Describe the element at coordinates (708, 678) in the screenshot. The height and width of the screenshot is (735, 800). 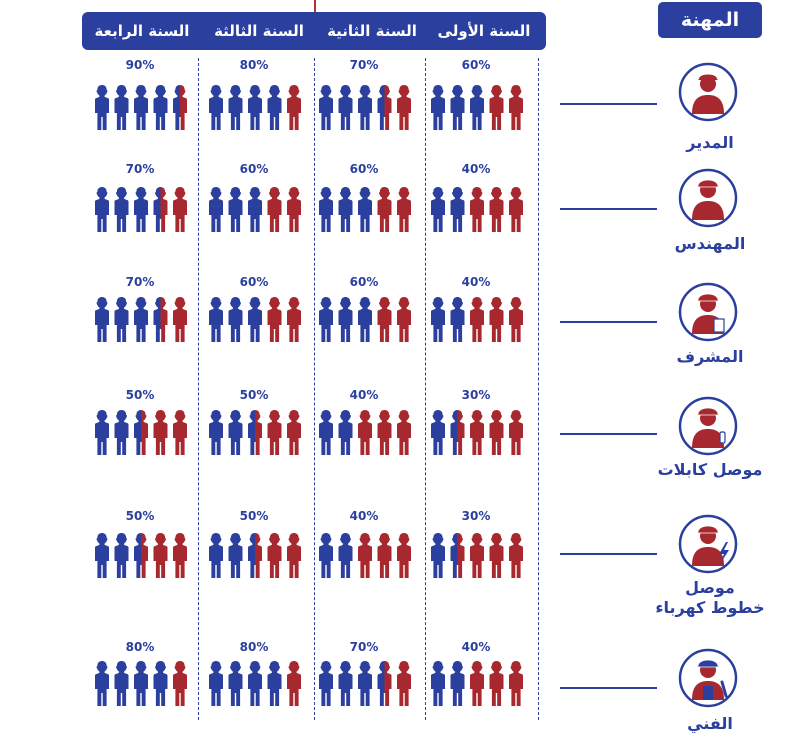
I see `technician-icon` at that location.